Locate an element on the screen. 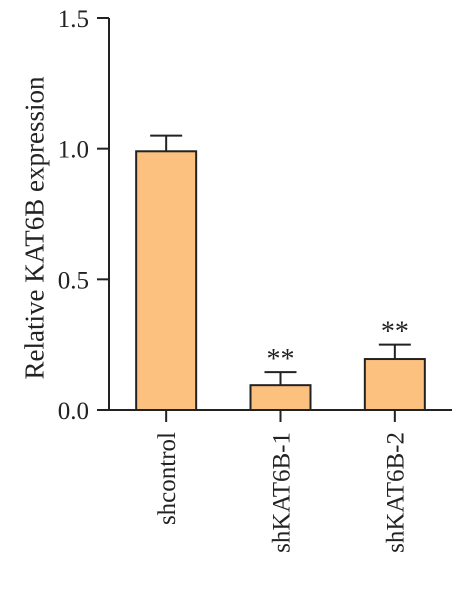  category-labels: shcontrol shKAT6B-1 shKAT6B-2 is located at coordinates (282, 481).